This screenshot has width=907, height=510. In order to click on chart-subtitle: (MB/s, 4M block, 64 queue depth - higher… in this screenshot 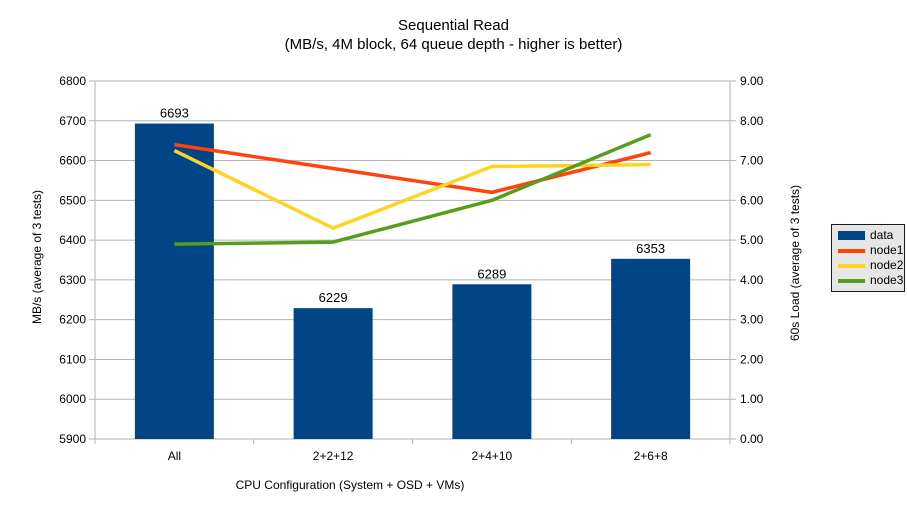, I will do `click(453, 44)`.